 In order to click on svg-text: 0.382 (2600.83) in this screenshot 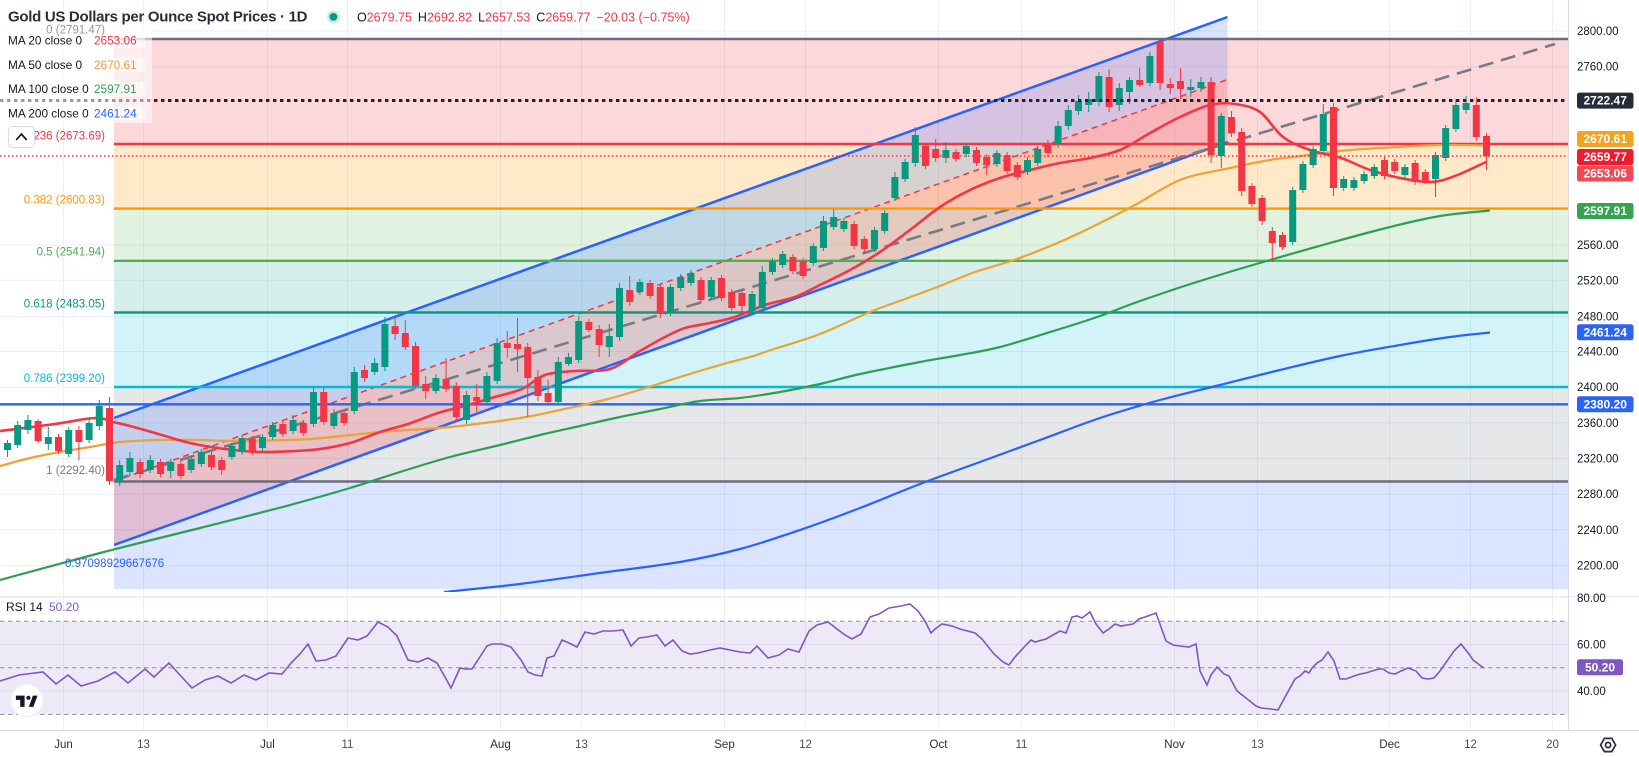, I will do `click(64, 201)`.